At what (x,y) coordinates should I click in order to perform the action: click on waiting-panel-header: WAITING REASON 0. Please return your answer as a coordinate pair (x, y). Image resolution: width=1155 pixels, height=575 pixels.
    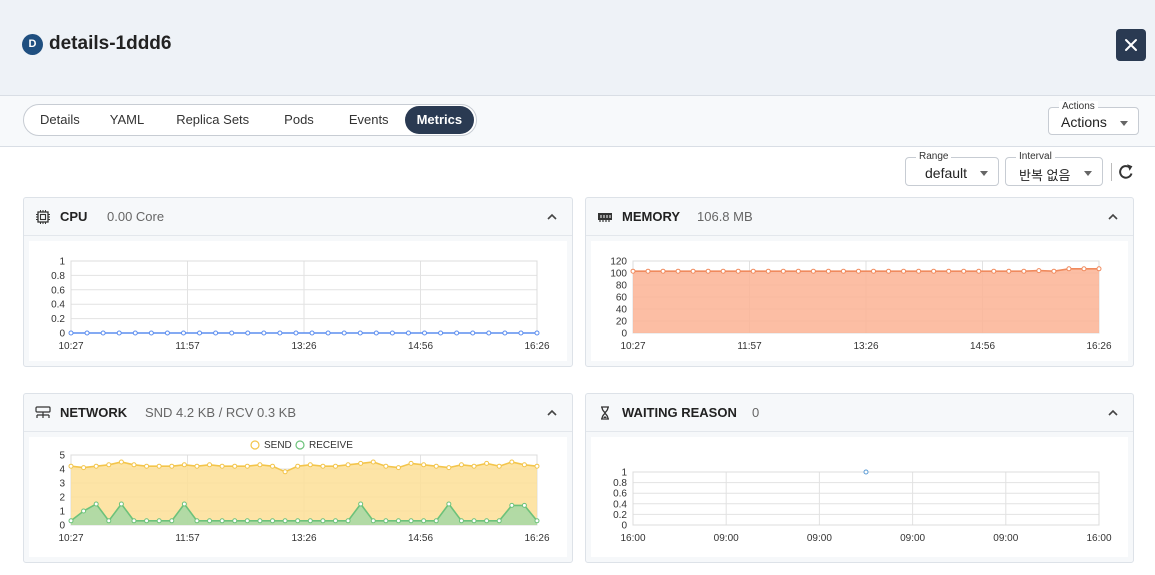
    Looking at the image, I should click on (859, 413).